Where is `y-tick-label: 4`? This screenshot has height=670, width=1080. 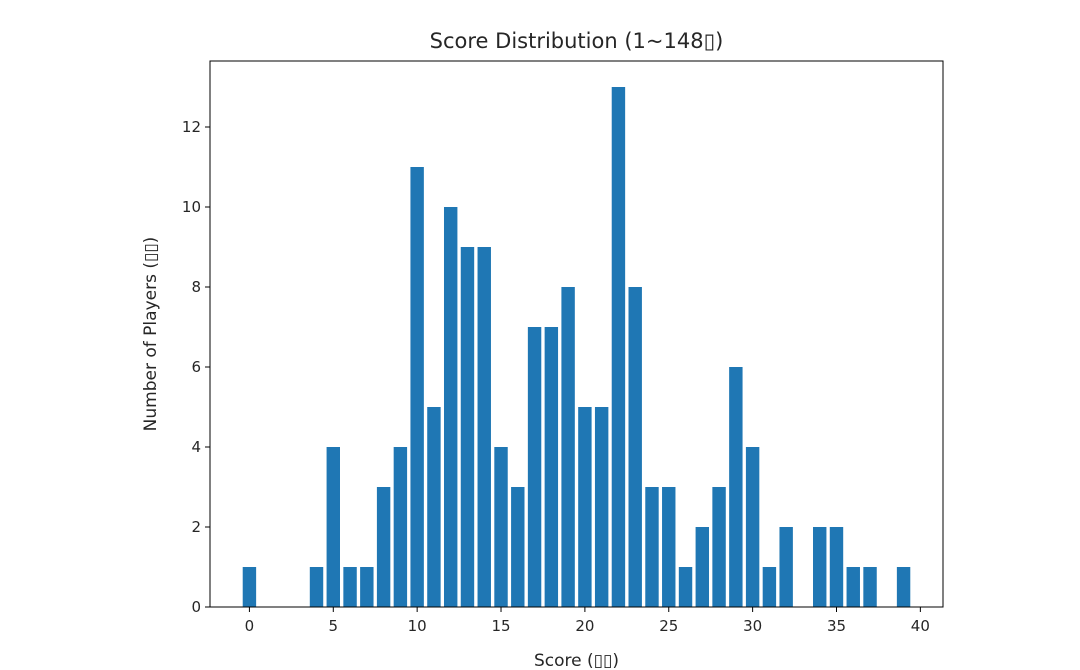 y-tick-label: 4 is located at coordinates (196, 447).